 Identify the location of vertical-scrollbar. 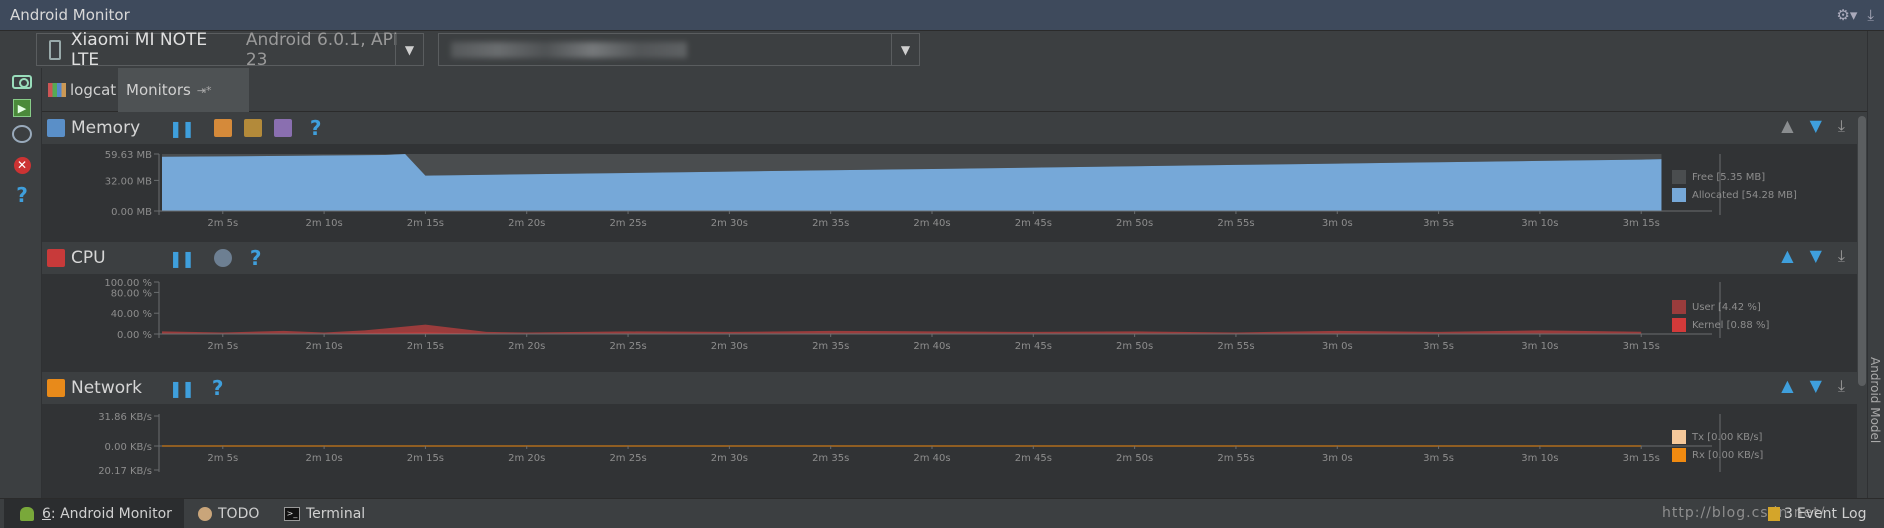
(1862, 305).